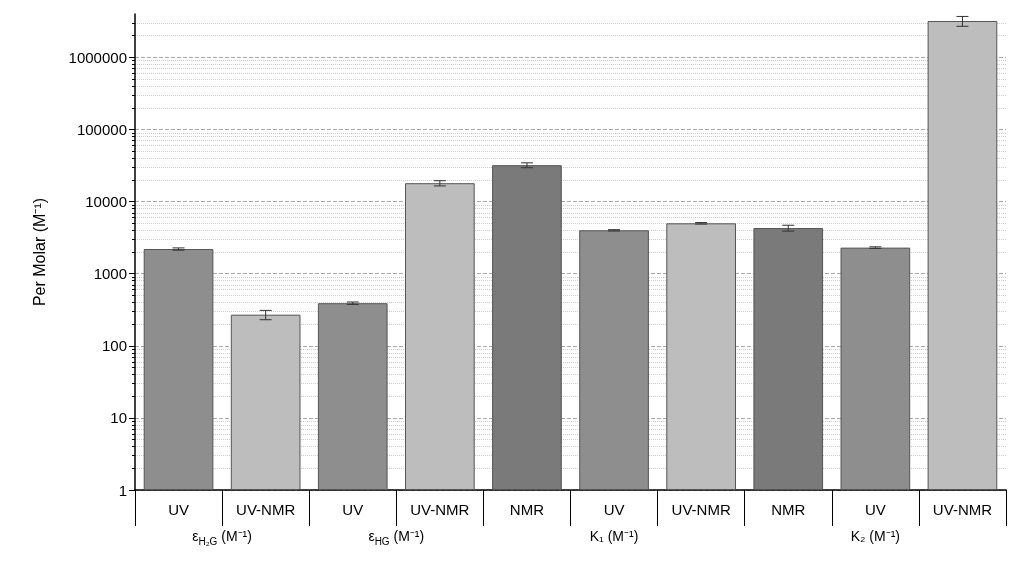  Describe the element at coordinates (614, 536) in the screenshot. I see `text: K₁ (M⁻¹)` at that location.